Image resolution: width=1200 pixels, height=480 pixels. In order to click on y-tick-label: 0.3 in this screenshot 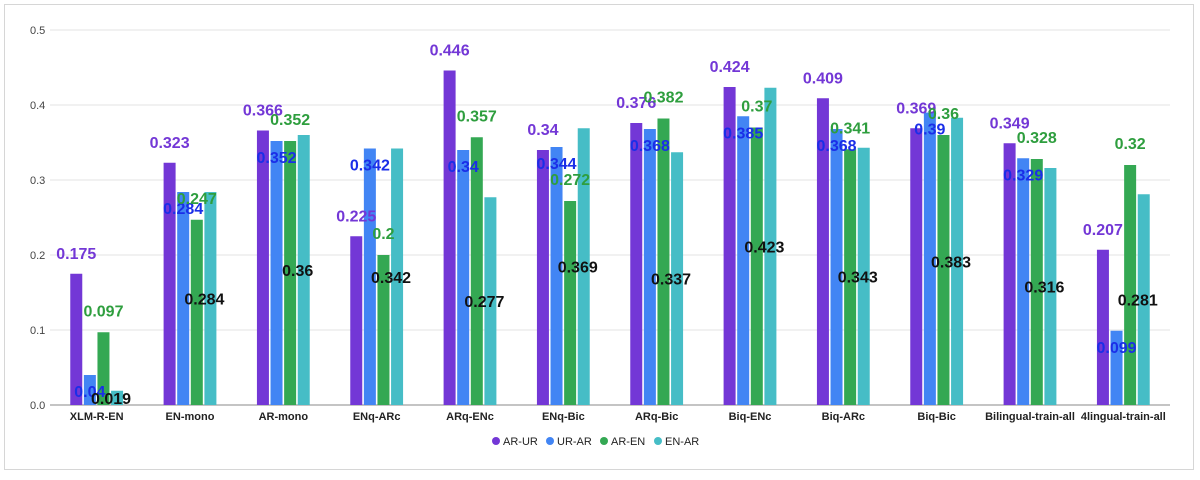, I will do `click(37, 181)`.